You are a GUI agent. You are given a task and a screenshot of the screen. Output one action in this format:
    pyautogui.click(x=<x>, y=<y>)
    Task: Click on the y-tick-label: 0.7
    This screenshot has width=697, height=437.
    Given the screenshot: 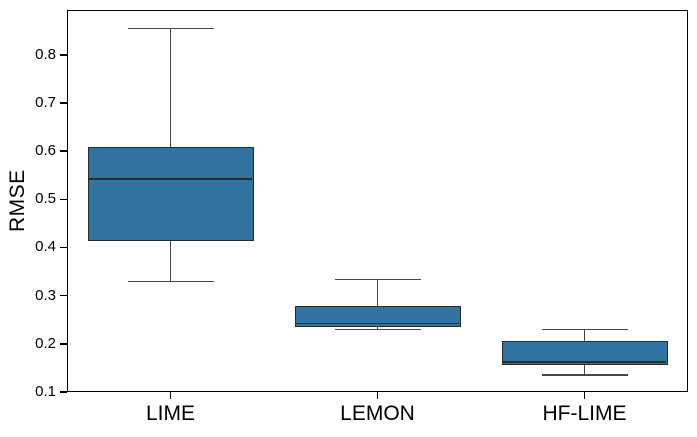 What is the action you would take?
    pyautogui.click(x=45, y=102)
    